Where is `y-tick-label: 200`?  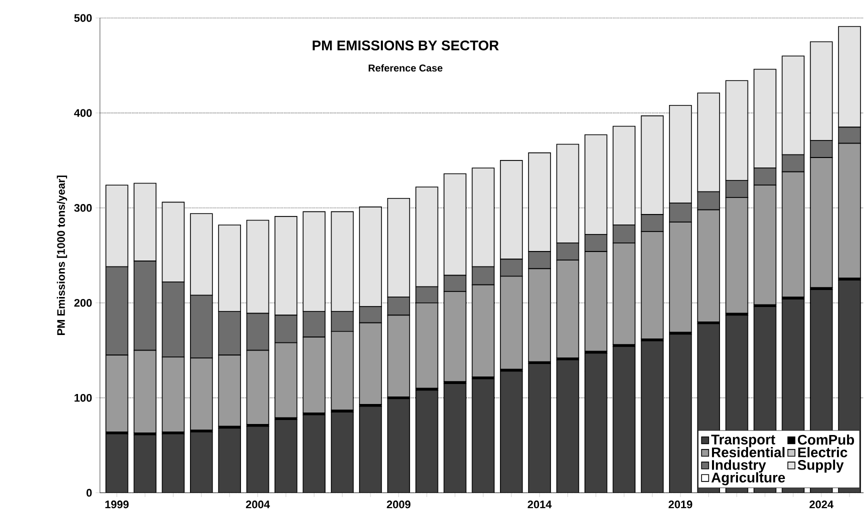
y-tick-label: 200 is located at coordinates (83, 303).